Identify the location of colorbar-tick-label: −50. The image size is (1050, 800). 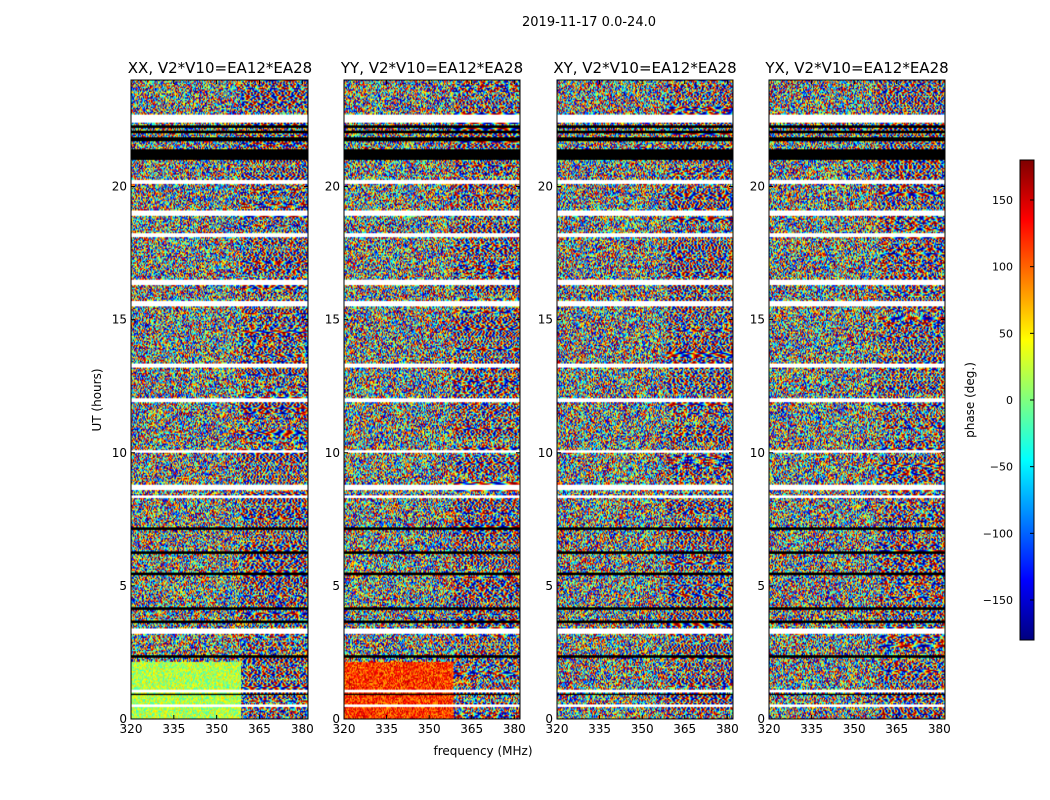
(1001, 467).